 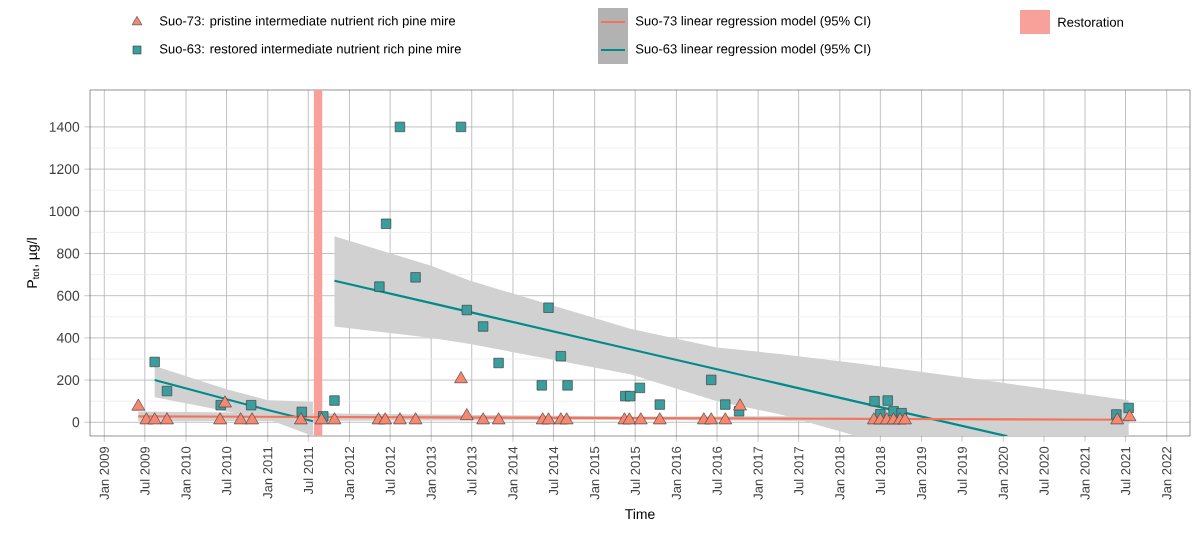 I want to click on x-tick-label: Jul 2014, so click(x=553, y=471).